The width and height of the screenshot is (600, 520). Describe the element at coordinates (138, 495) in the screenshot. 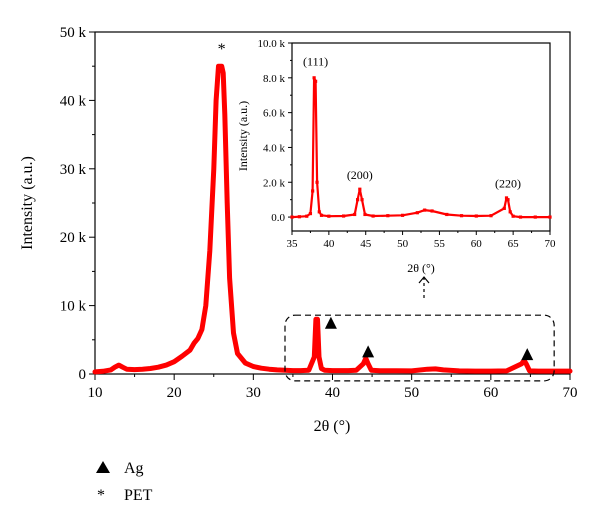

I see `legend-pet-label: PET` at that location.